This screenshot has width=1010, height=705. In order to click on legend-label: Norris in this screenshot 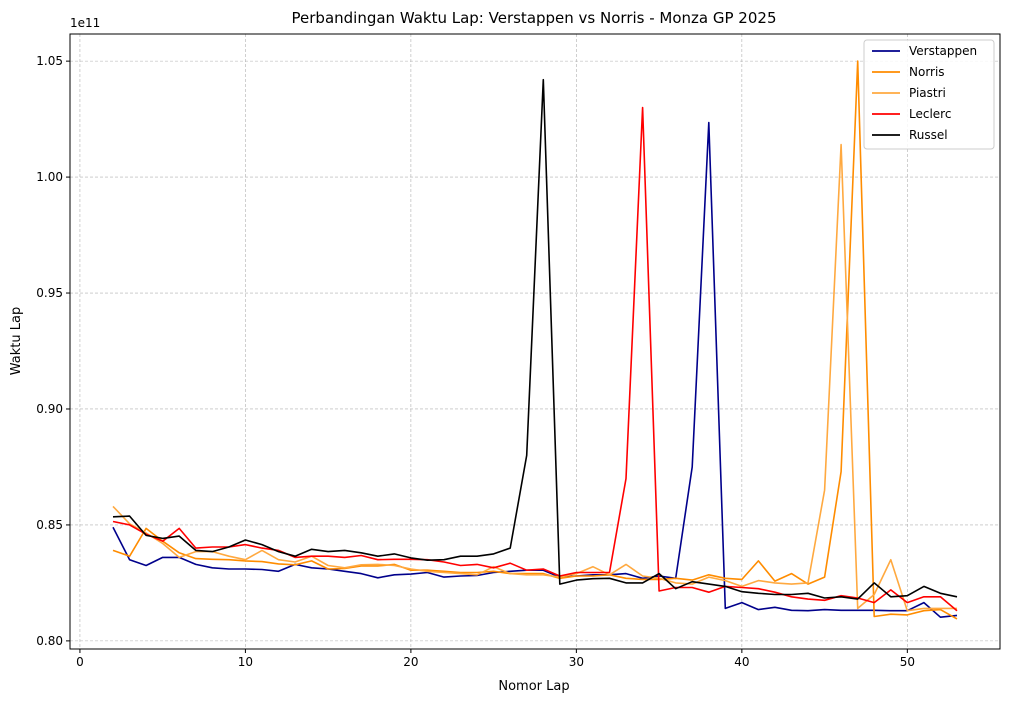, I will do `click(927, 72)`.